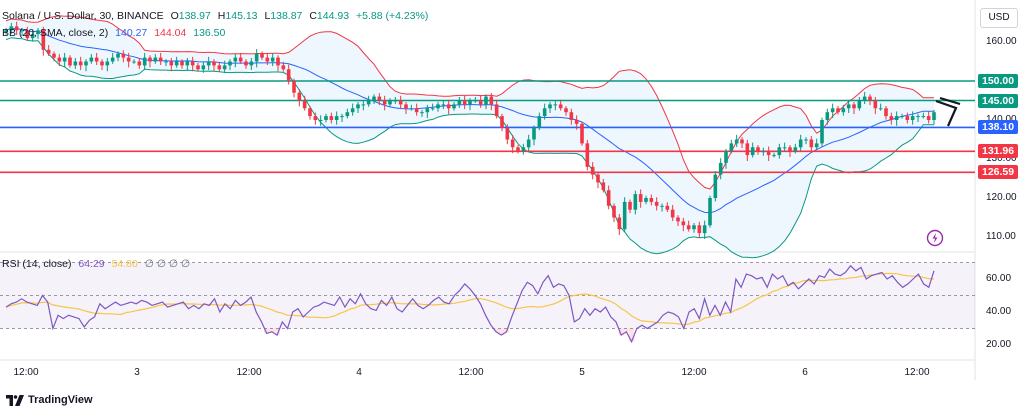 The width and height of the screenshot is (1024, 415). I want to click on time-tick-label: 4, so click(359, 372).